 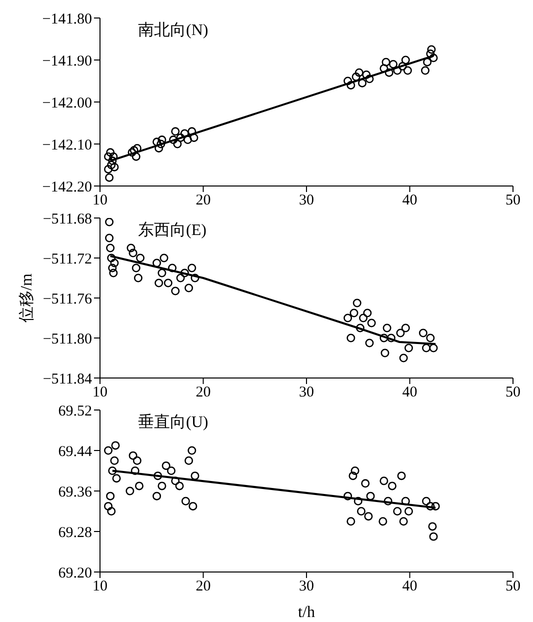 What do you see at coordinates (67, 259) in the screenshot?
I see `y-tick-label: −511.72` at bounding box center [67, 259].